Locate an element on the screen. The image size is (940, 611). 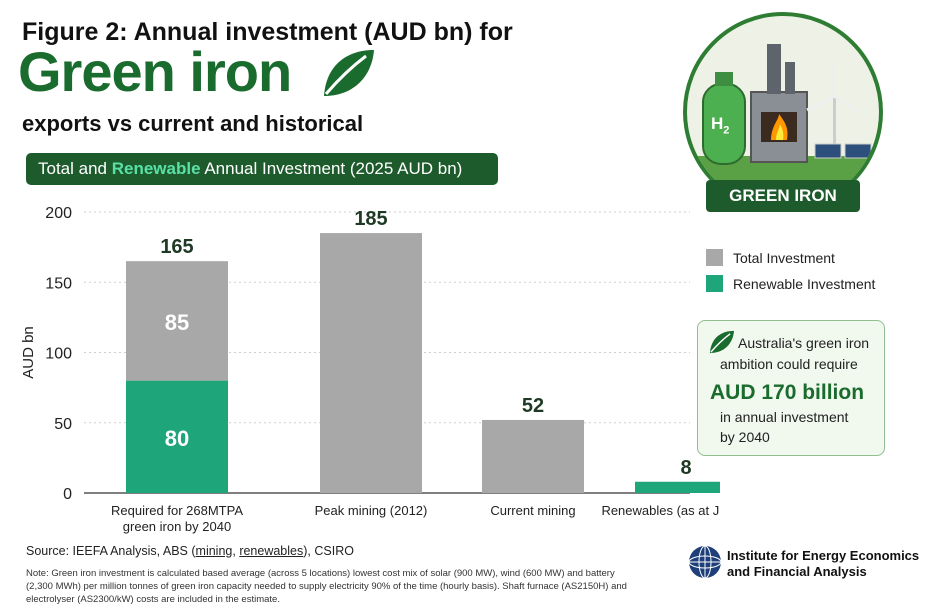
x-category-label: Required for 268MTPA is located at coordinates (177, 510).